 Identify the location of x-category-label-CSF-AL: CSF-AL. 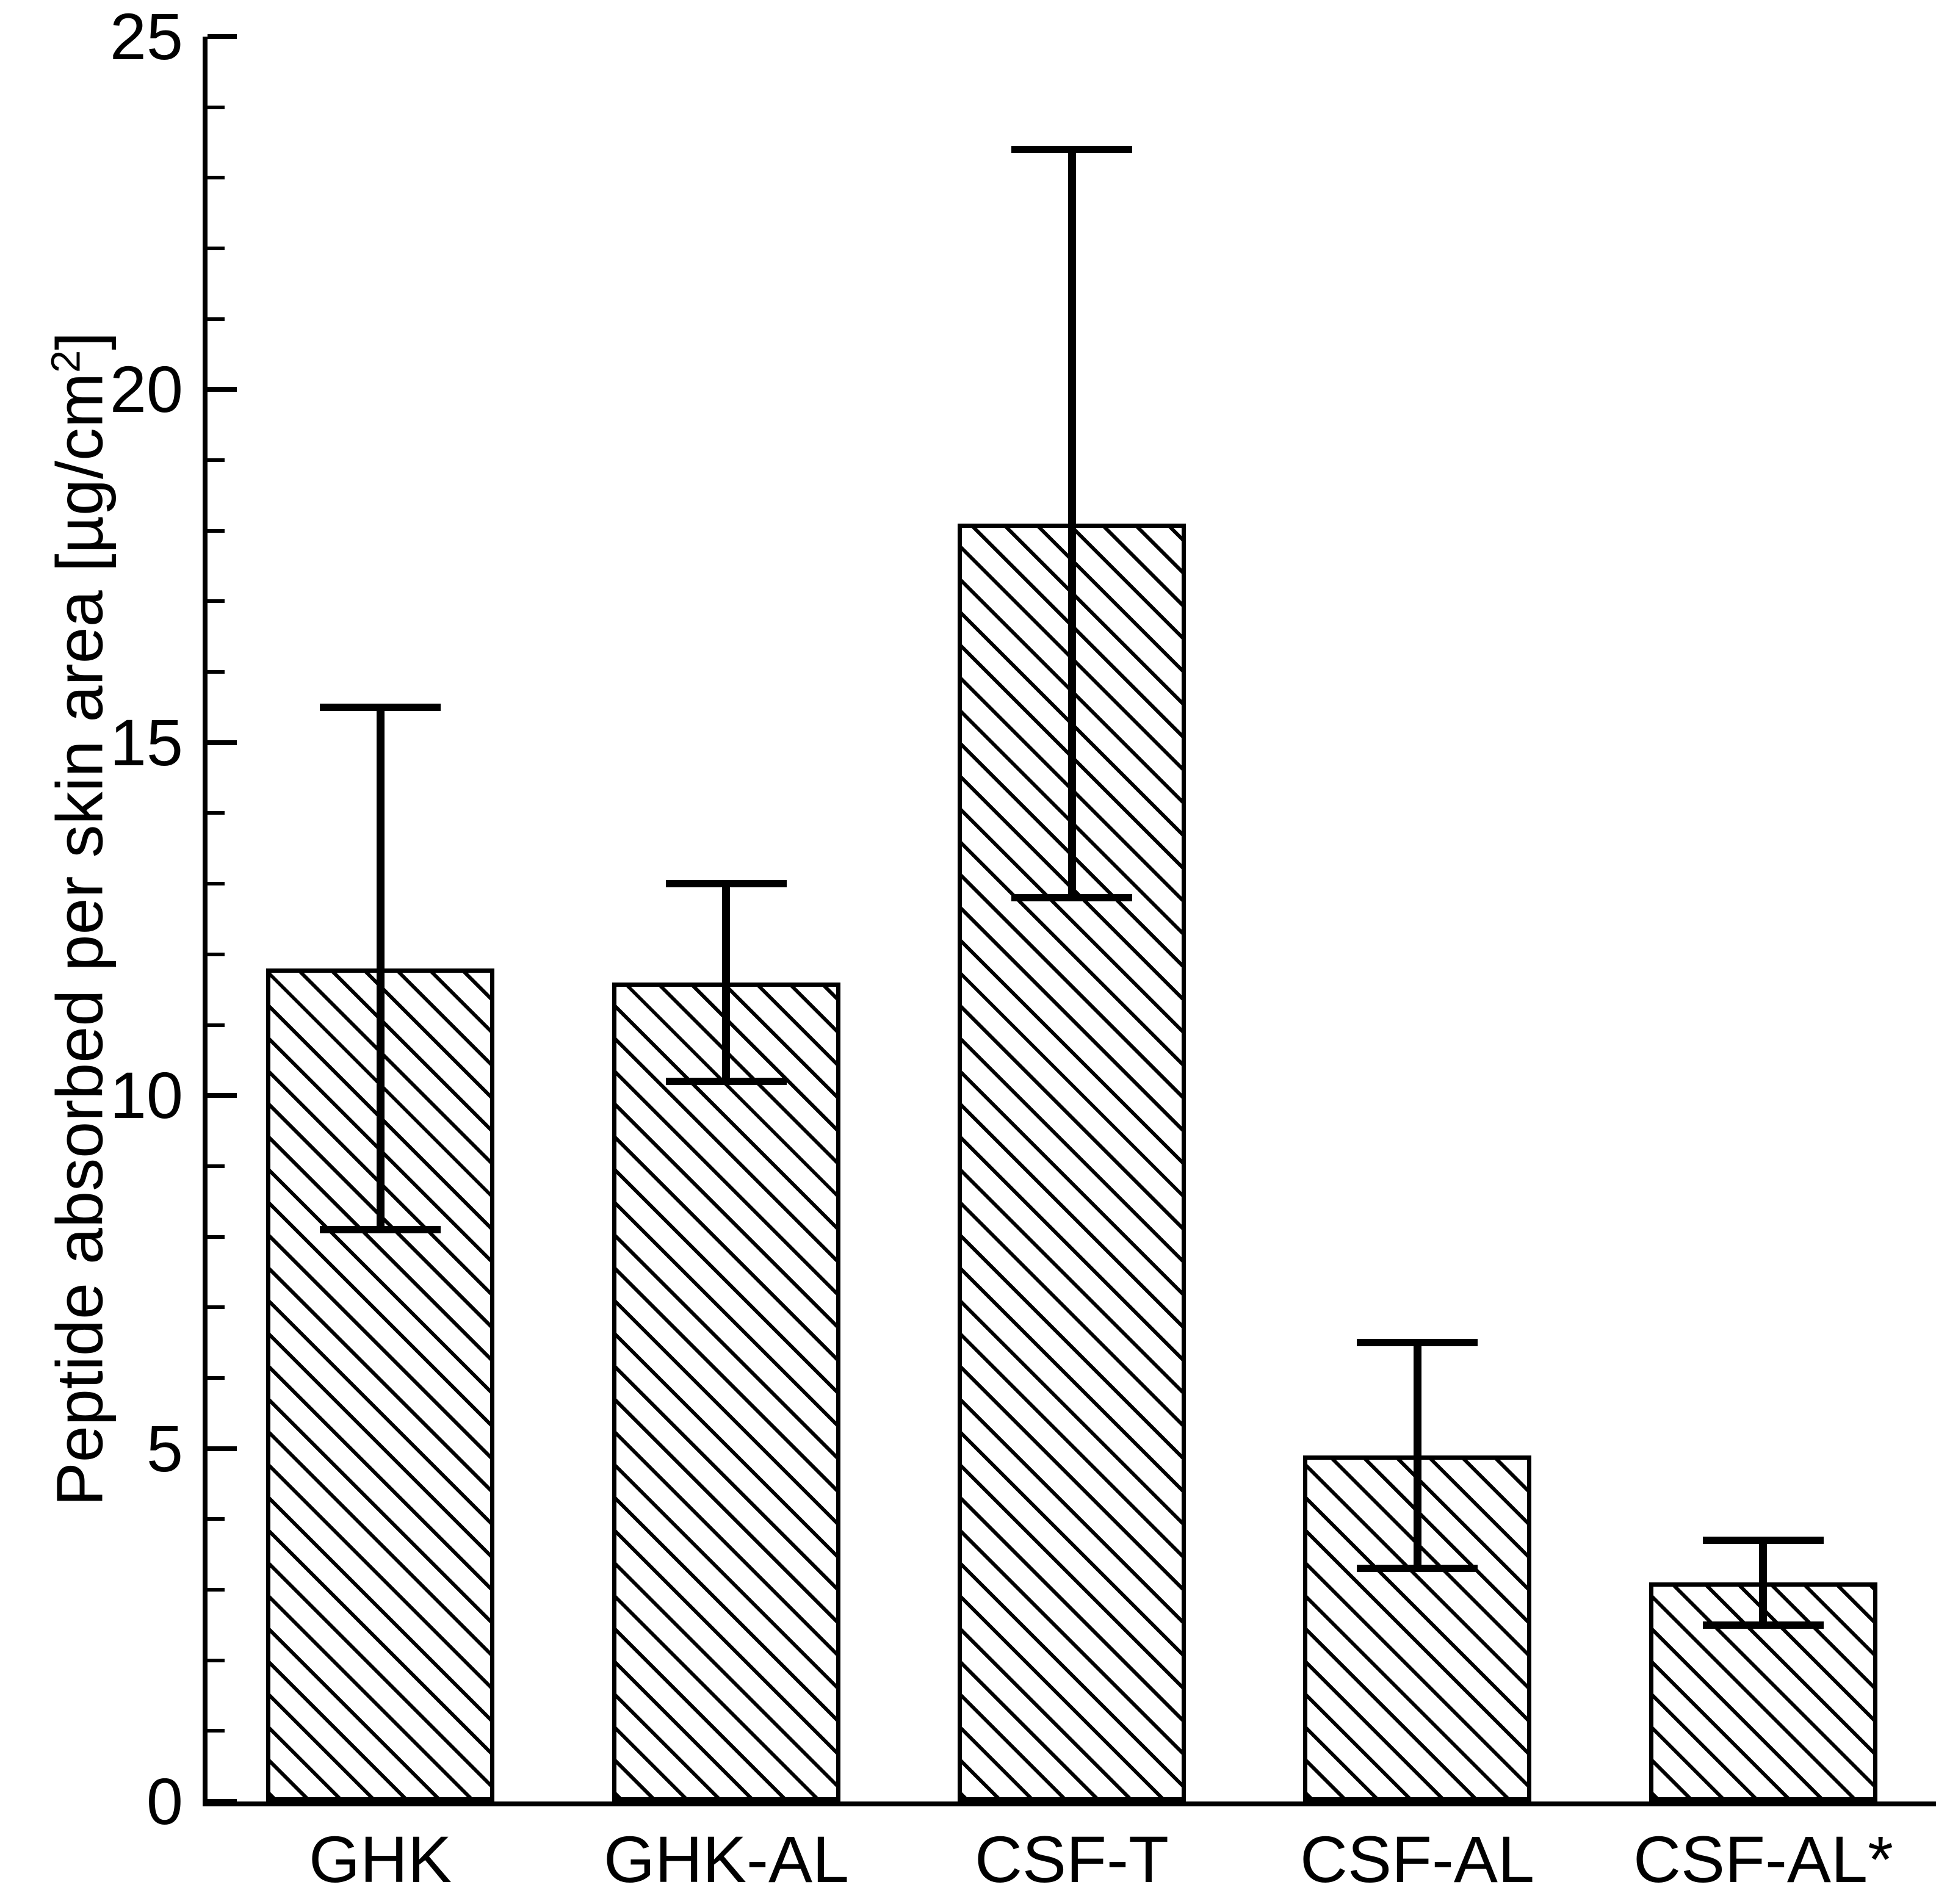
(1417, 1859).